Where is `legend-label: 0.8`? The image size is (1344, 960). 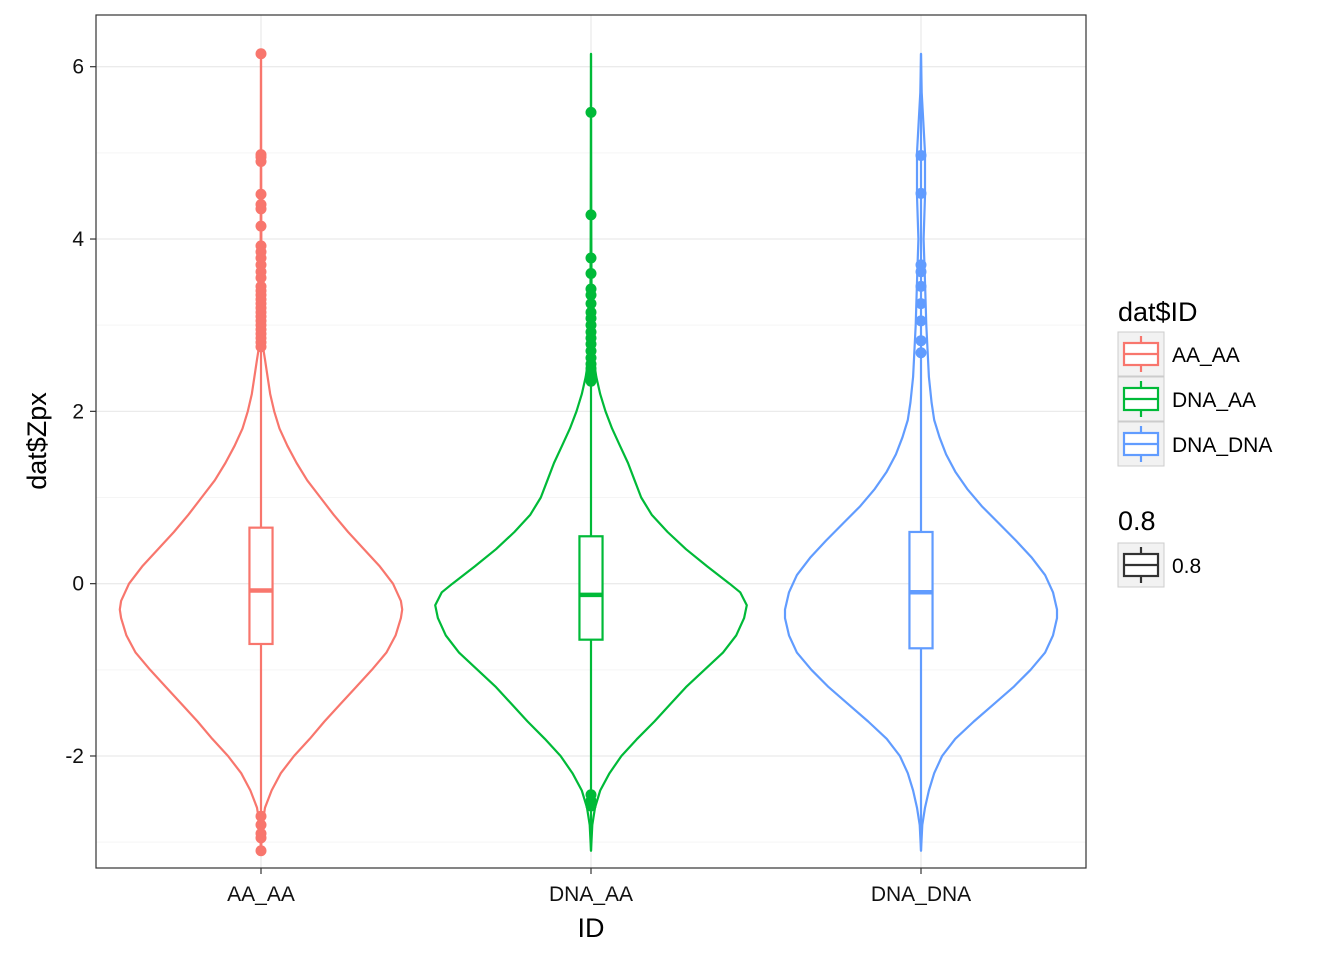 legend-label: 0.8 is located at coordinates (1186, 566).